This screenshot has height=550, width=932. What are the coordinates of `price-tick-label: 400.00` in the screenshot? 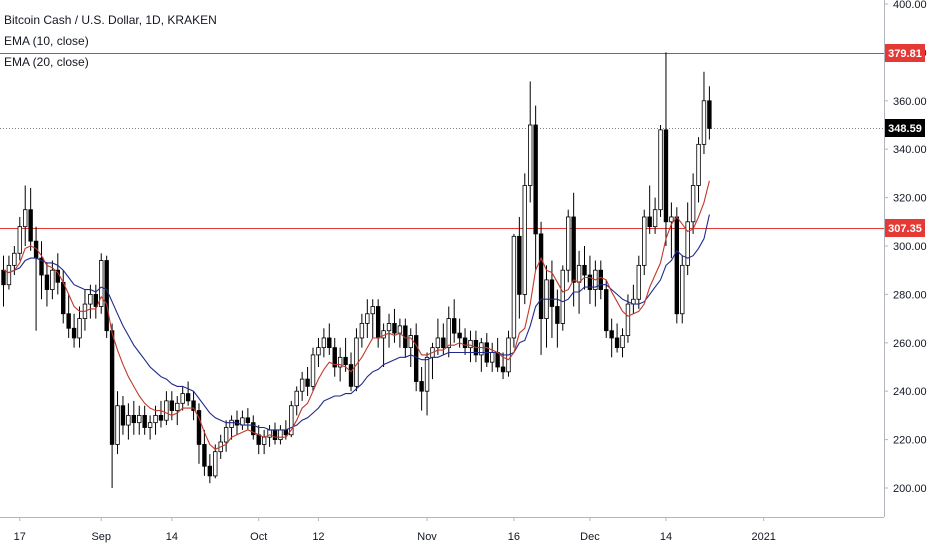 It's located at (910, 5).